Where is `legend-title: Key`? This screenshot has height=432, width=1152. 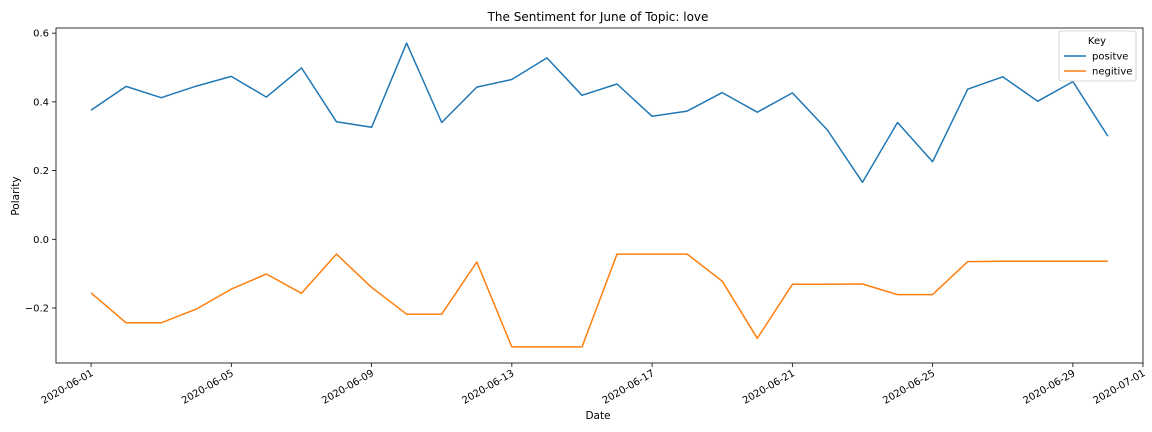
legend-title: Key is located at coordinates (1097, 41).